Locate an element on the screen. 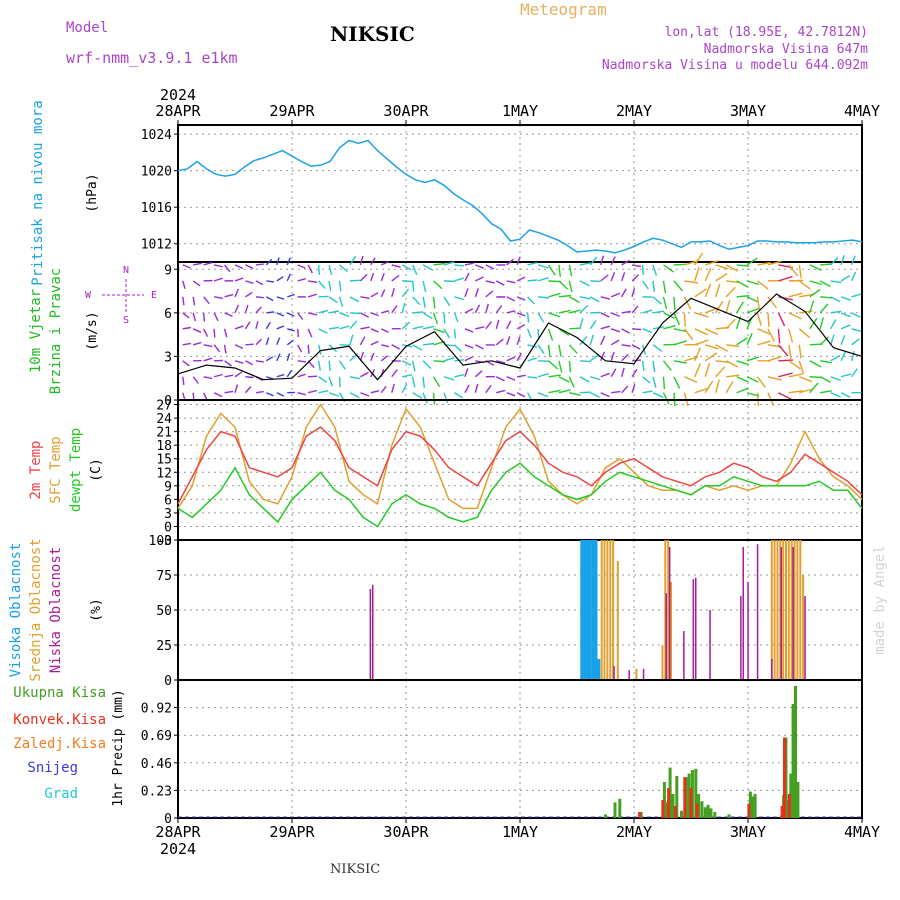 Image resolution: width=900 pixels, height=900 pixels. y-tick-label: 0 is located at coordinates (168, 527).